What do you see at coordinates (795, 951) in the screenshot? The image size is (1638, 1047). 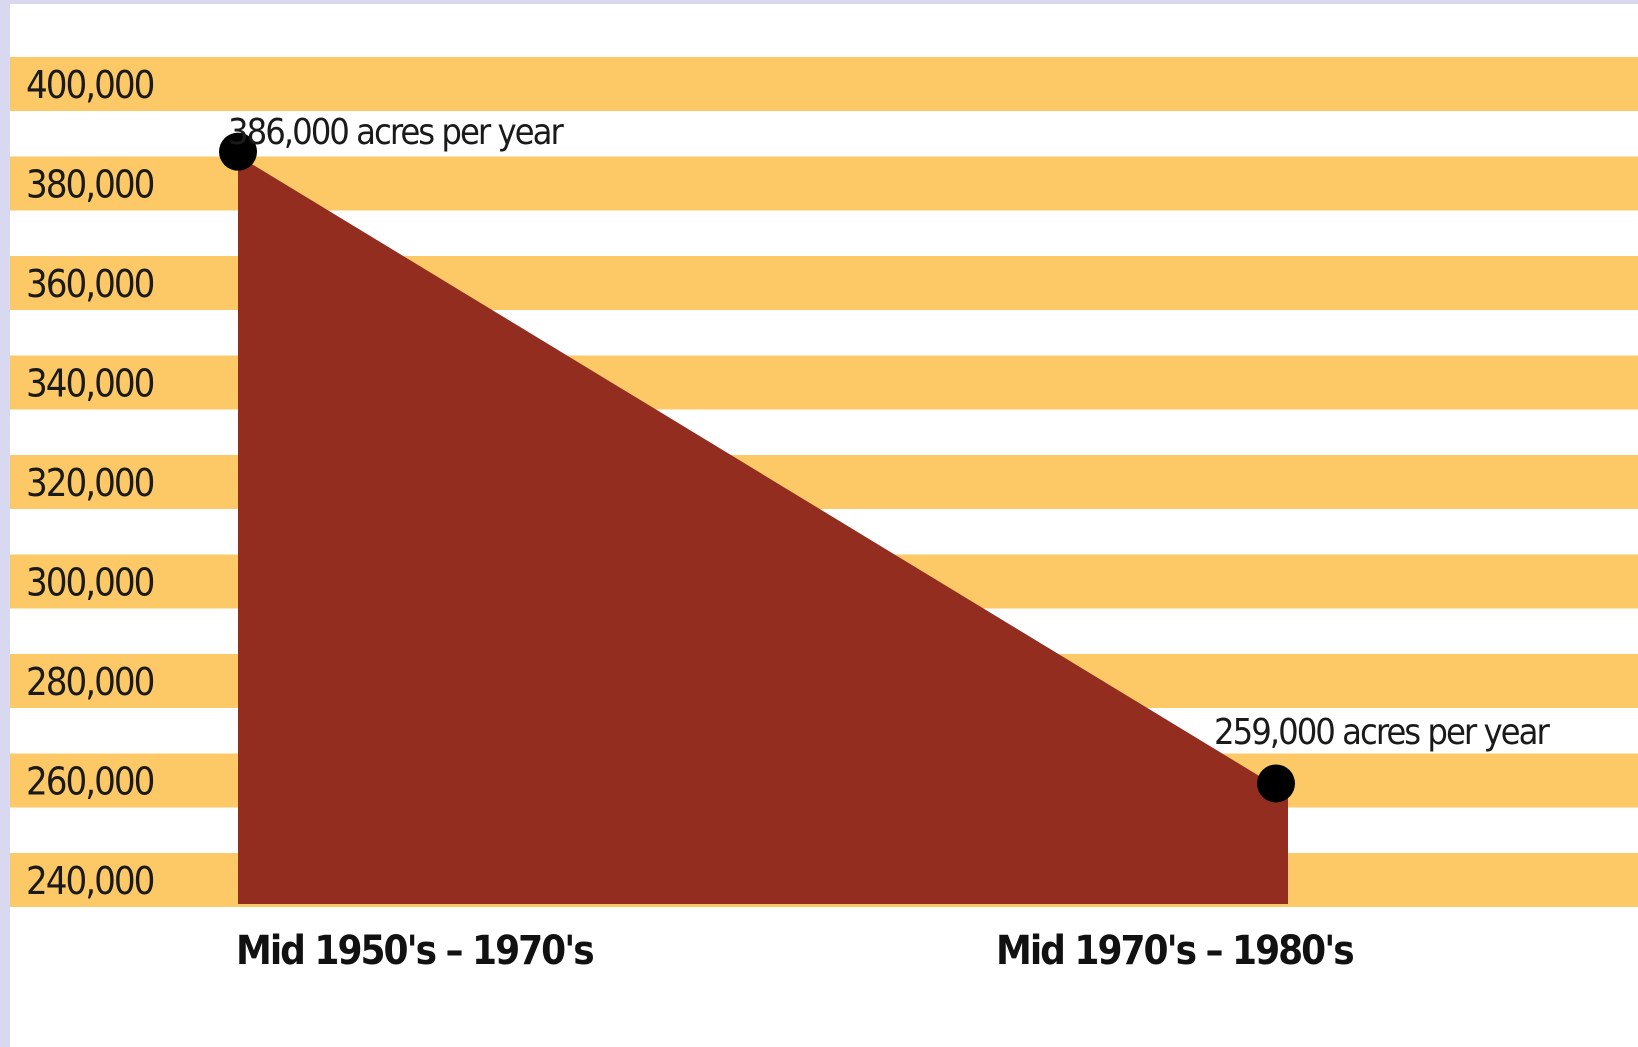 I see `x-axis-categories: Mid 1950's – 1970's Mid 1970's – 1980's` at bounding box center [795, 951].